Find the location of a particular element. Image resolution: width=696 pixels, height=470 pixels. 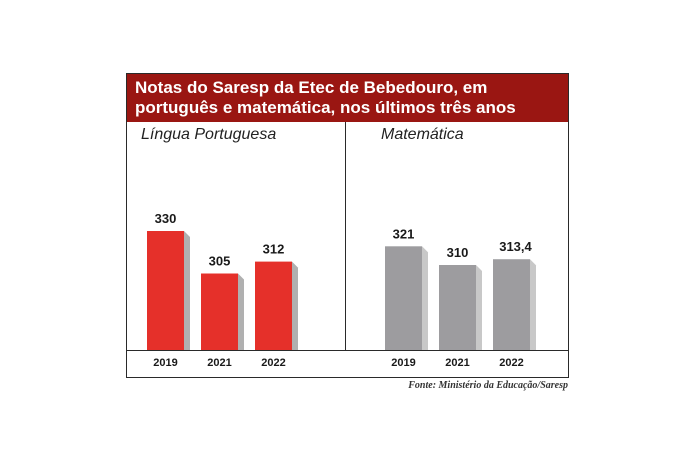

chart-title-line-1: Notas do Saresp da Etec de Bebedouro, em is located at coordinates (311, 87).